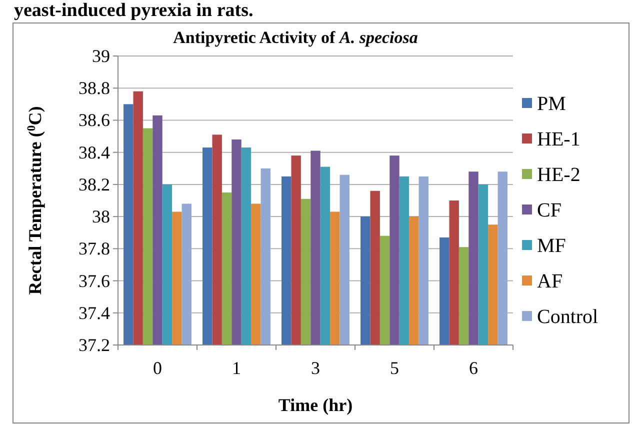 The height and width of the screenshot is (424, 637). Describe the element at coordinates (551, 104) in the screenshot. I see `legend-label: PM` at that location.